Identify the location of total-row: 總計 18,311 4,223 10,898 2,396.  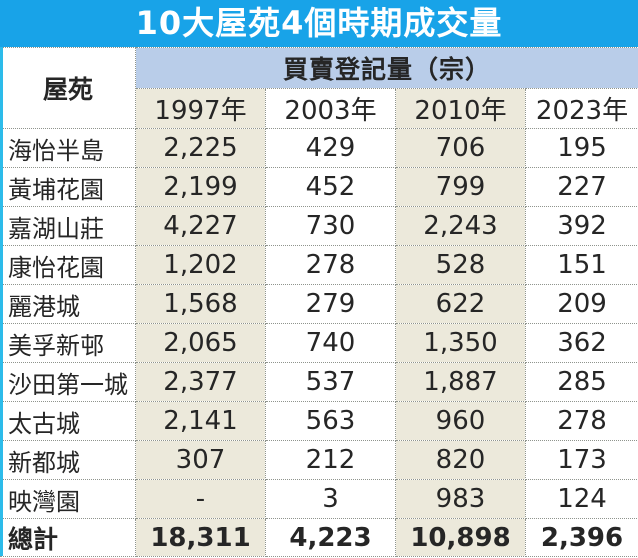
(319, 537).